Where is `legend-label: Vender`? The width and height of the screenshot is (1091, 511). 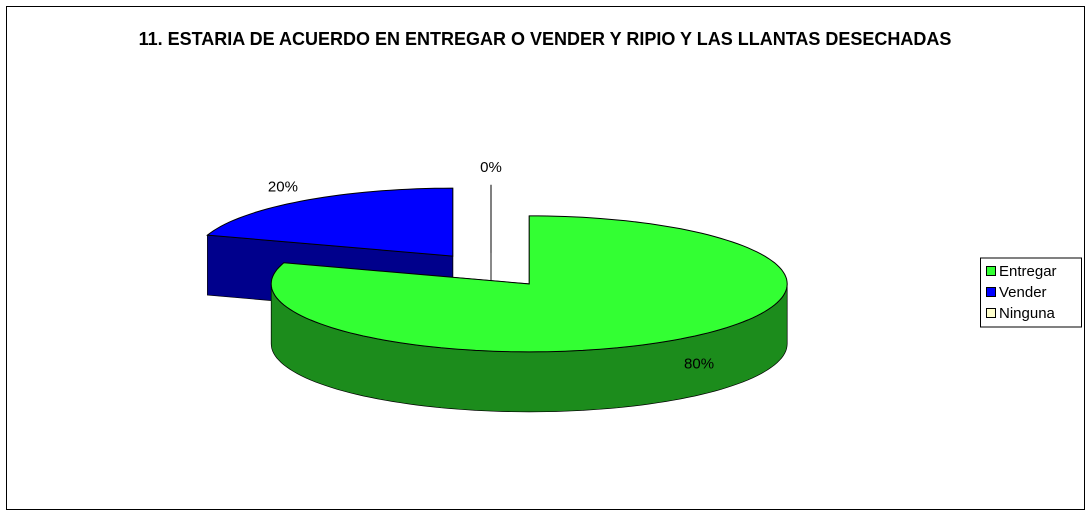
legend-label: Vender is located at coordinates (1023, 292).